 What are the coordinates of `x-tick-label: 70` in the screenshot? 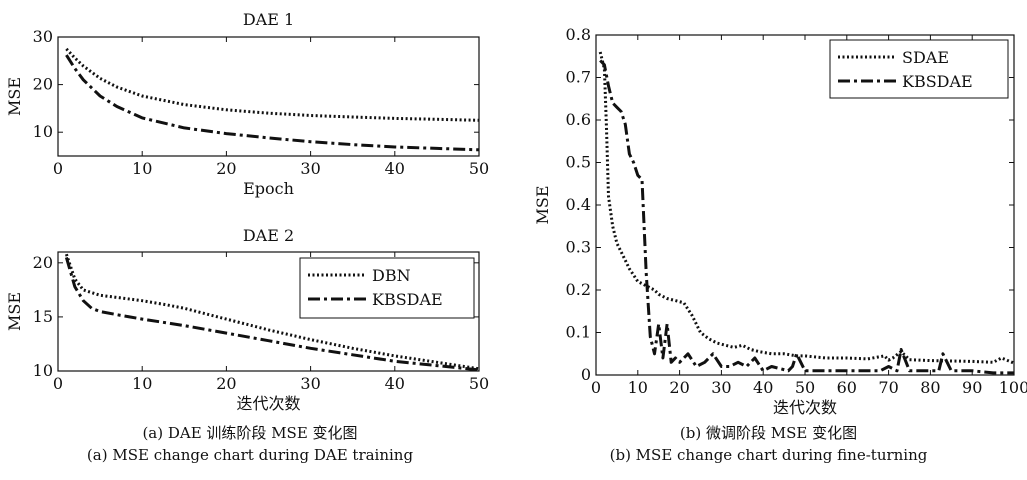 It's located at (888, 387).